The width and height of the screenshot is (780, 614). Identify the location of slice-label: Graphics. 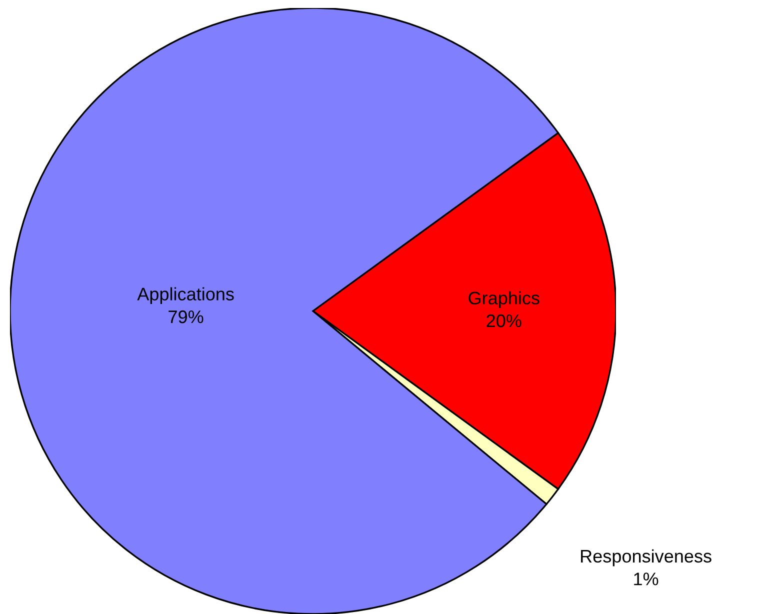
(504, 299).